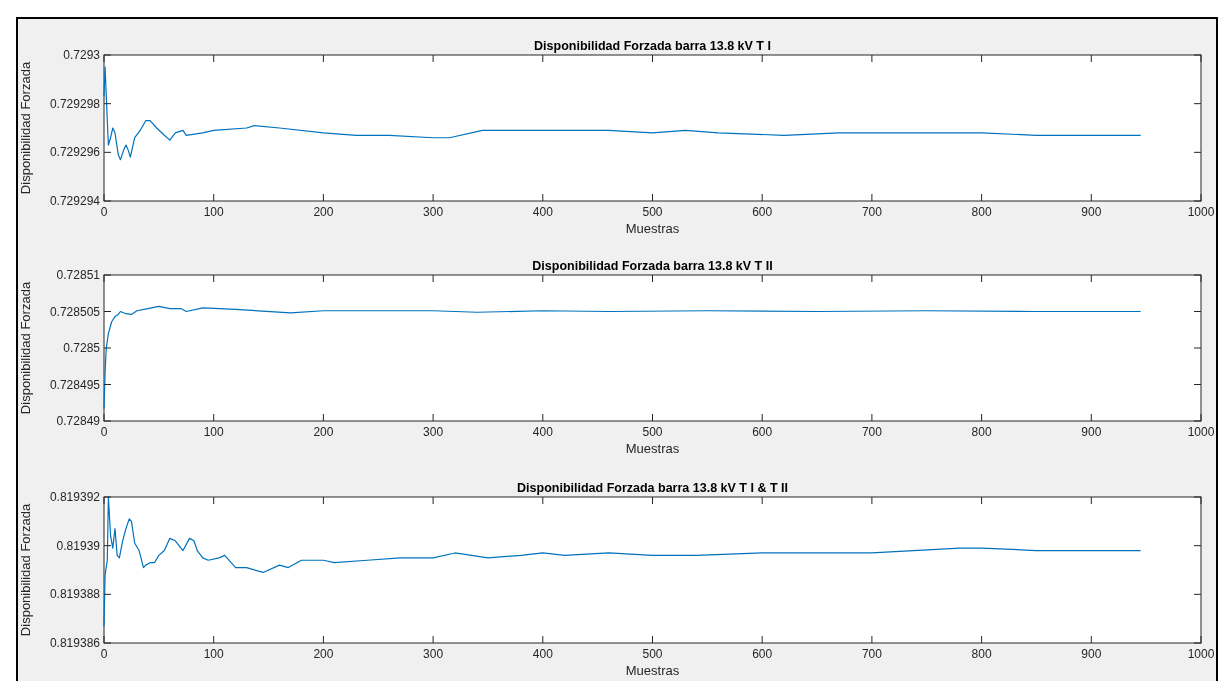  I want to click on chart-title: Disponibilidad Forzada barra 13.8 kV T I & T II, so click(652, 488).